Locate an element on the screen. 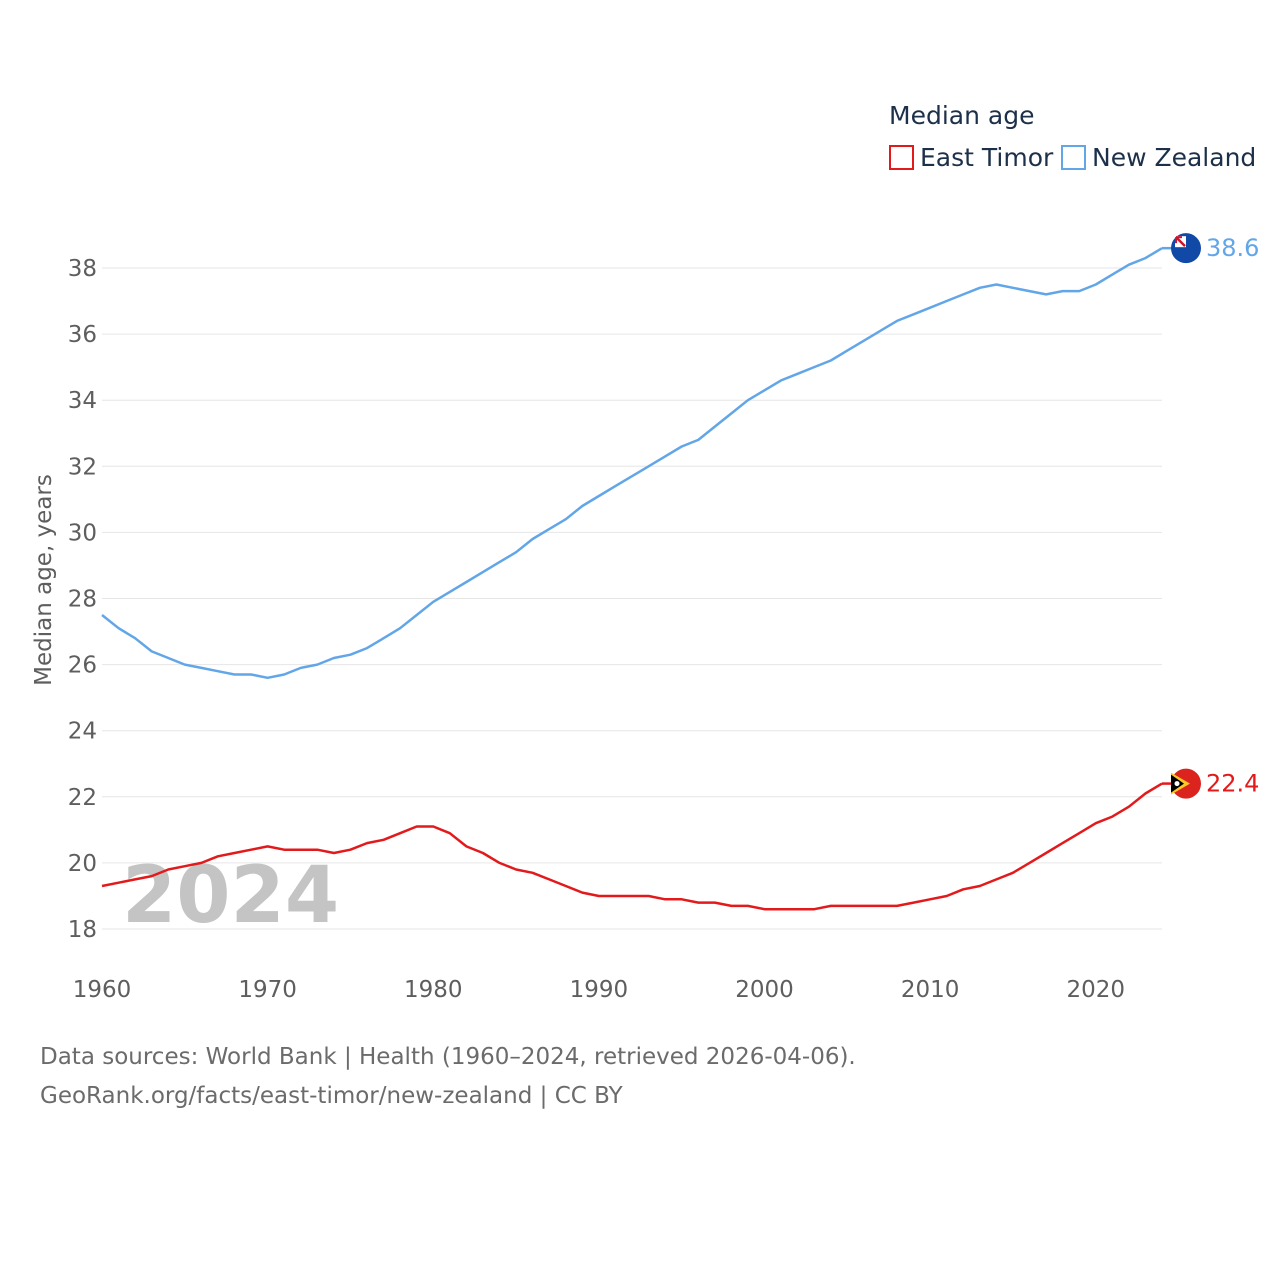  x-tick-label: 1990 is located at coordinates (599, 990).